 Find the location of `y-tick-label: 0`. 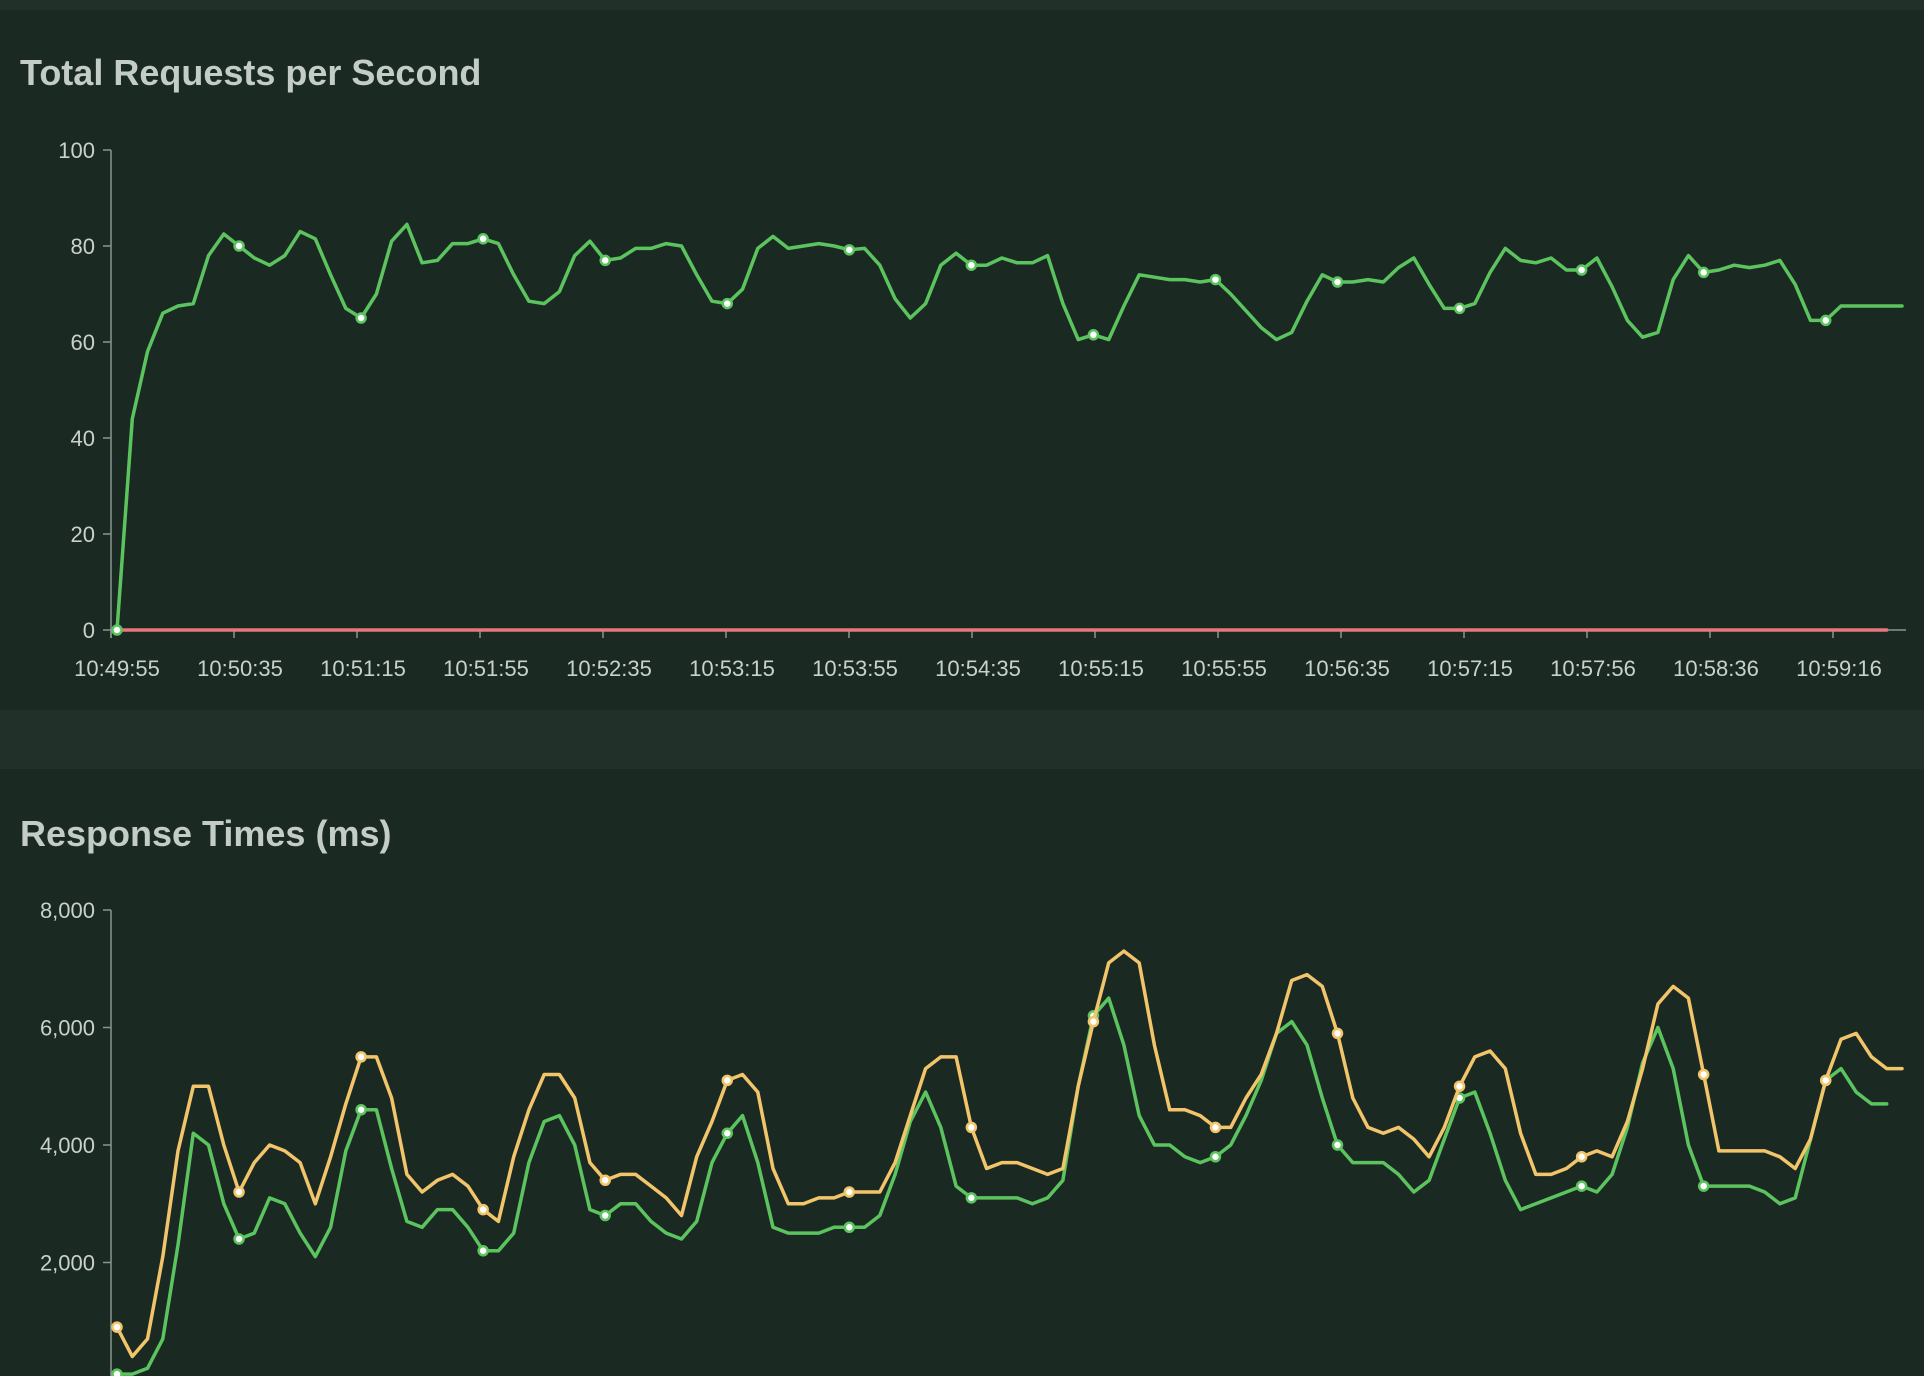

y-tick-label: 0 is located at coordinates (89, 630).